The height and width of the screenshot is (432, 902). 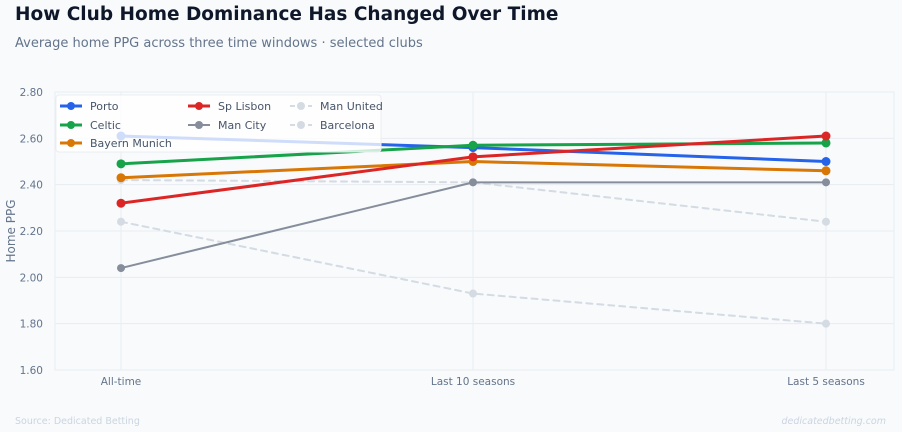 I want to click on x-tick-label: Last 10 seasons, so click(x=473, y=382).